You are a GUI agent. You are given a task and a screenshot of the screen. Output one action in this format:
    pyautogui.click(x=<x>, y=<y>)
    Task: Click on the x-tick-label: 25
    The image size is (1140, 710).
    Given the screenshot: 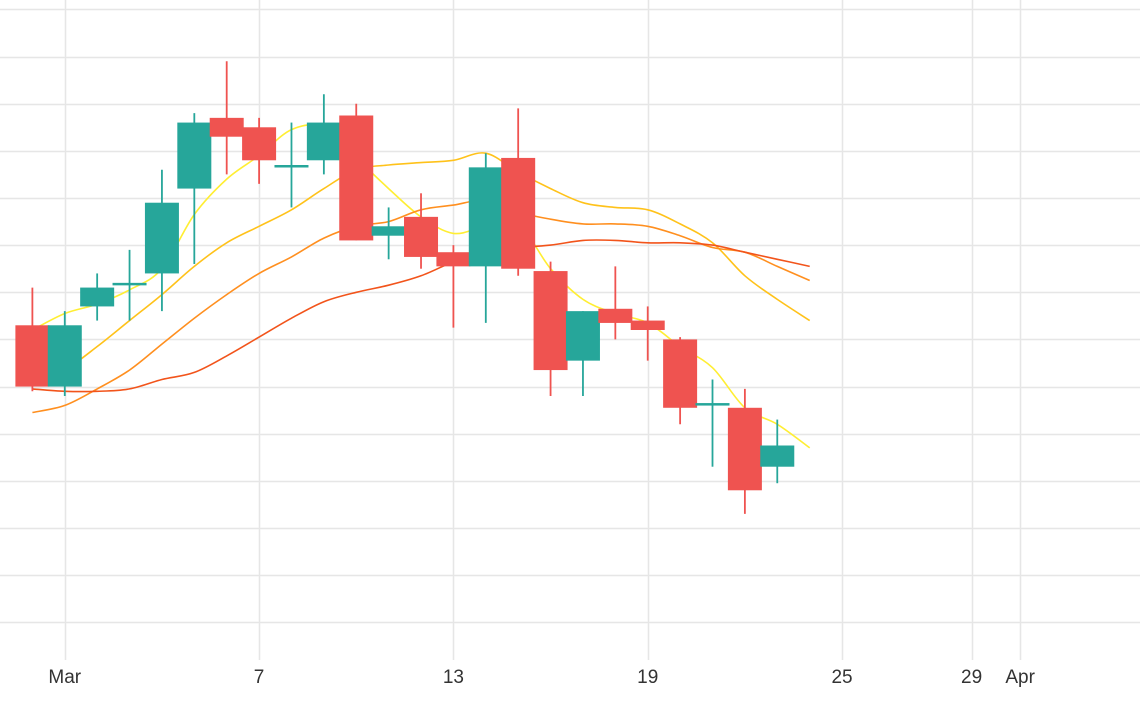 What is the action you would take?
    pyautogui.click(x=841, y=677)
    